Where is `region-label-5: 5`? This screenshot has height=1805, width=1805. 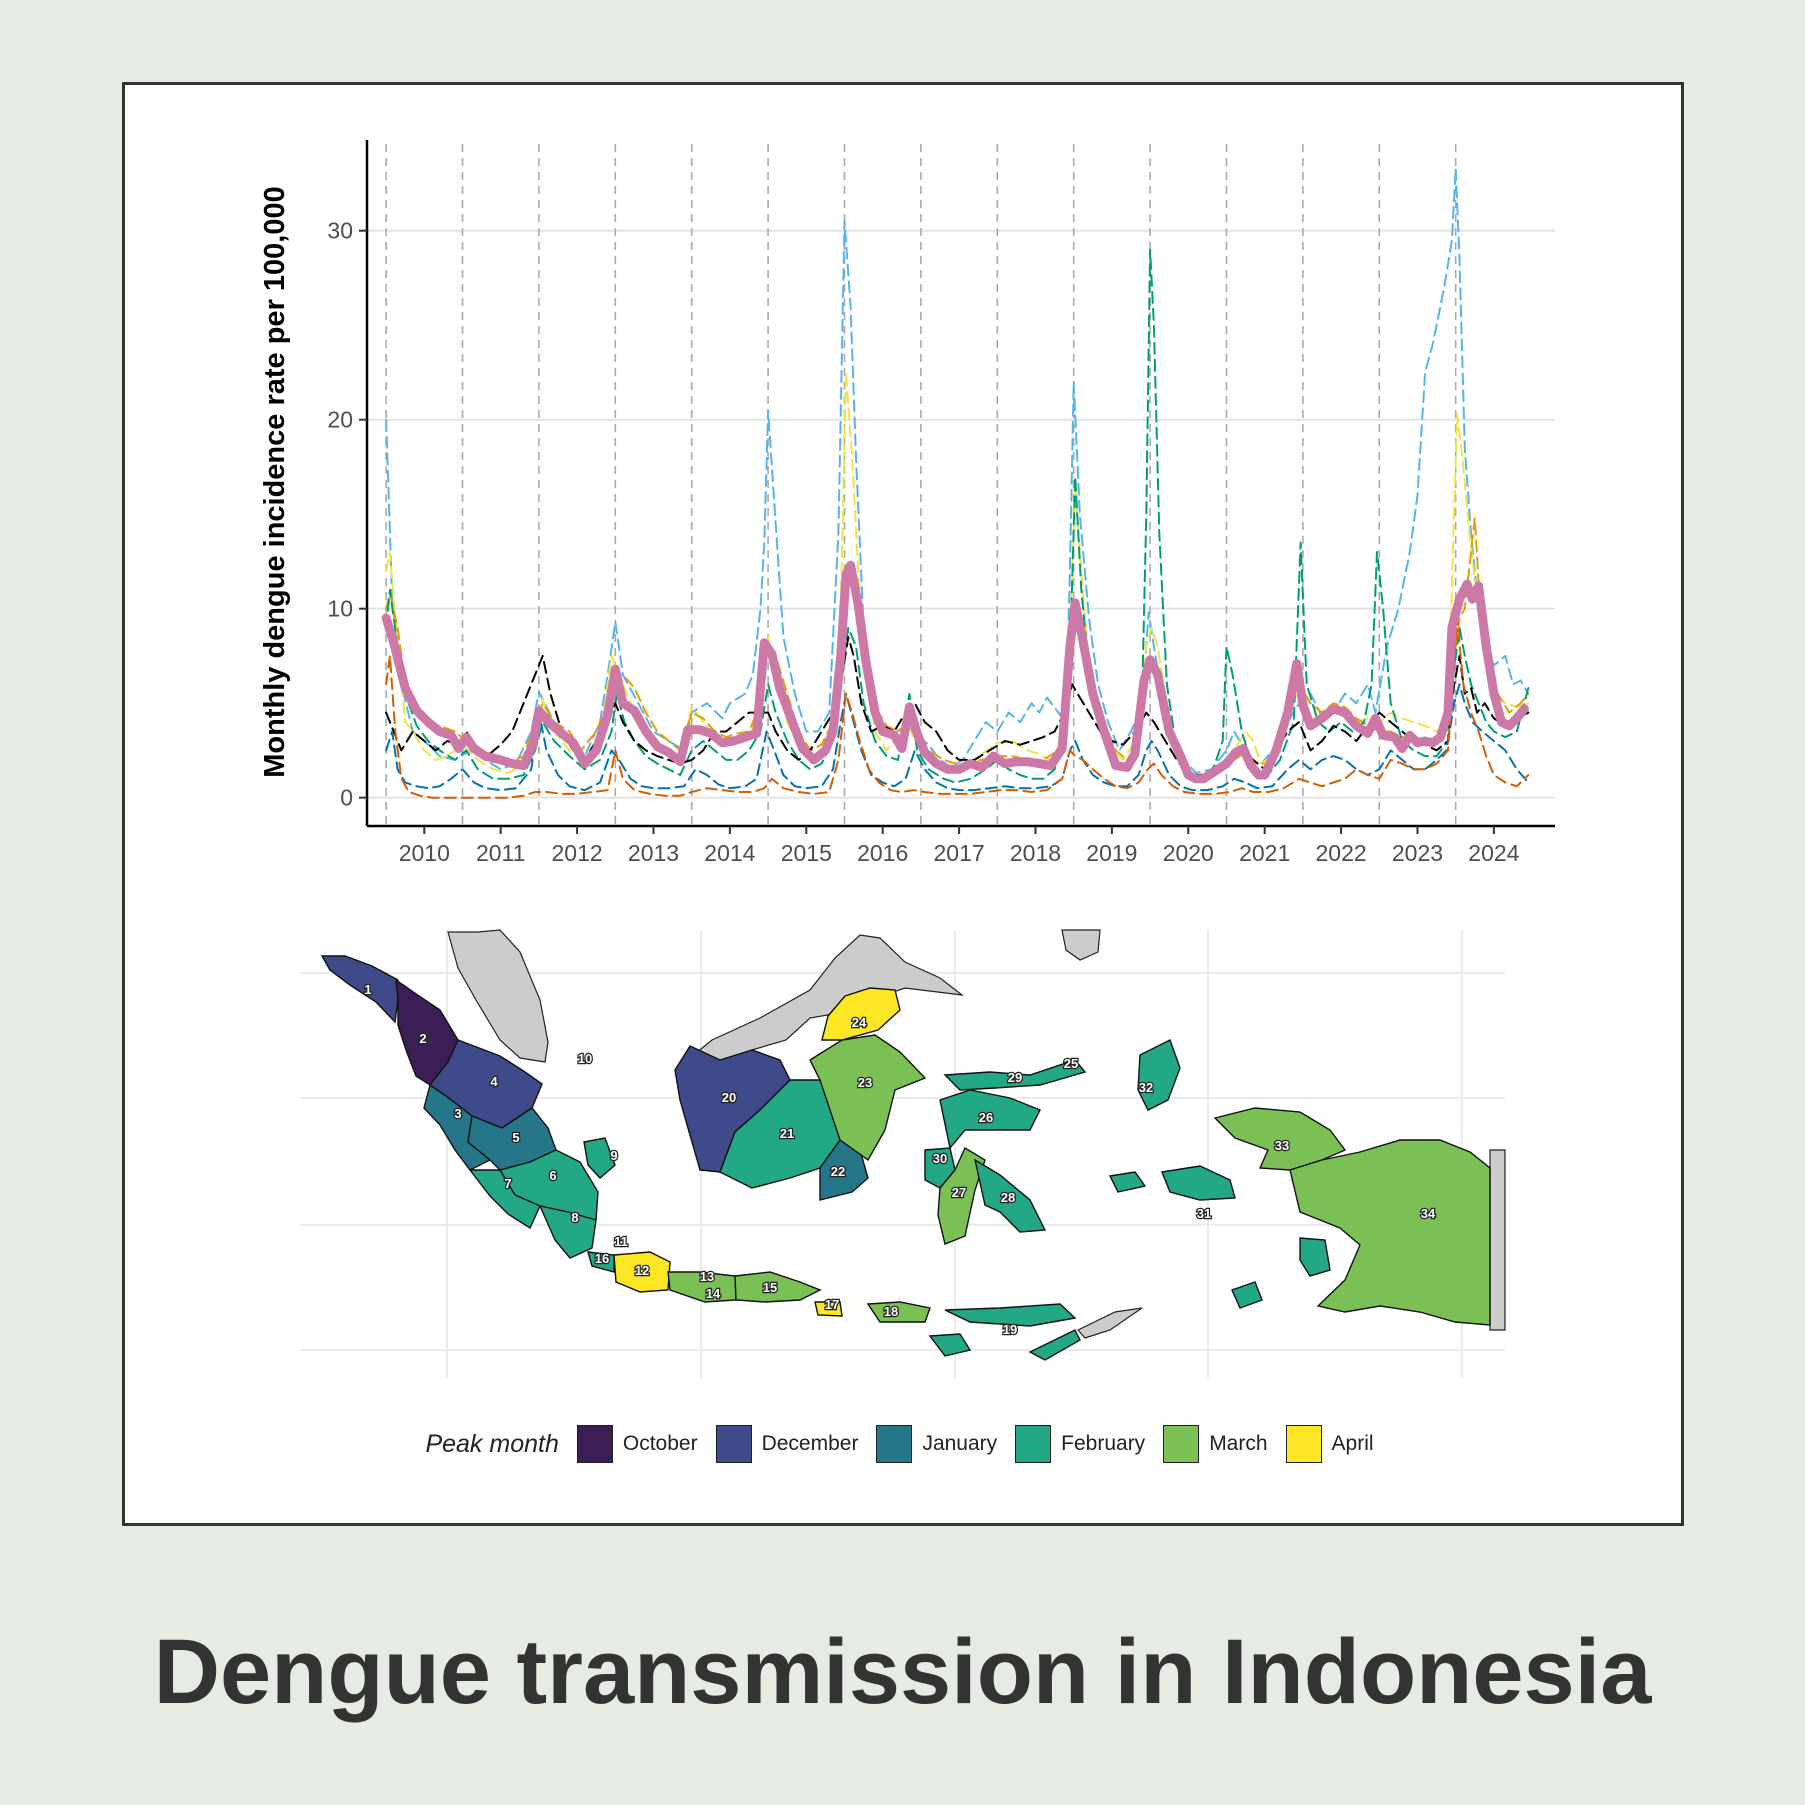
region-label-5: 5 is located at coordinates (515, 1137).